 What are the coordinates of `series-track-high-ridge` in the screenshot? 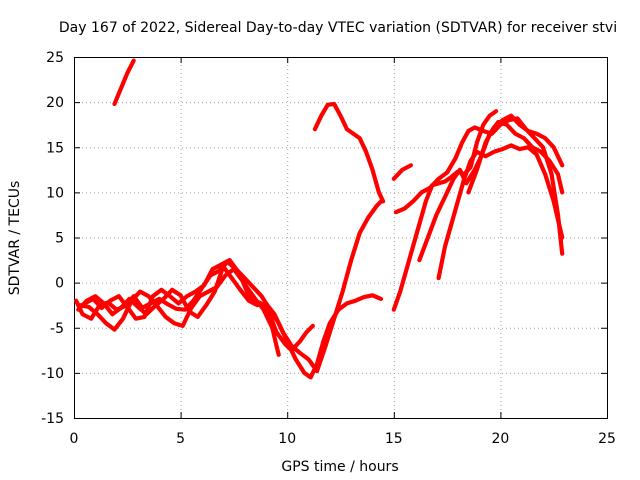 It's located at (349, 152).